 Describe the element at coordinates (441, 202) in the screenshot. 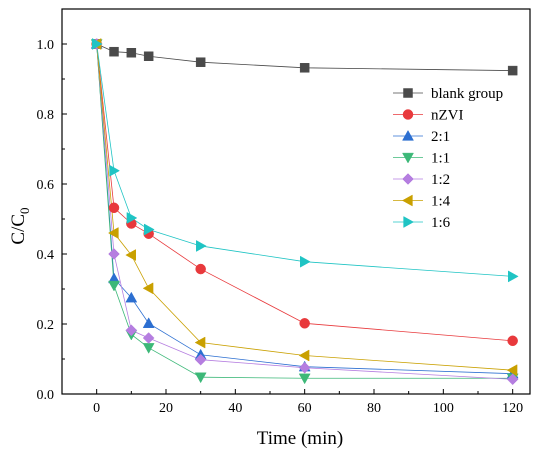

I see `legend-label-1-4: 1:4` at that location.